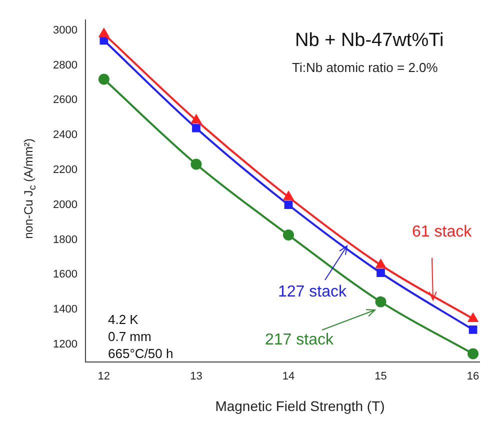 The image size is (486, 424). I want to click on y-tick-label: 2400, so click(65, 135).